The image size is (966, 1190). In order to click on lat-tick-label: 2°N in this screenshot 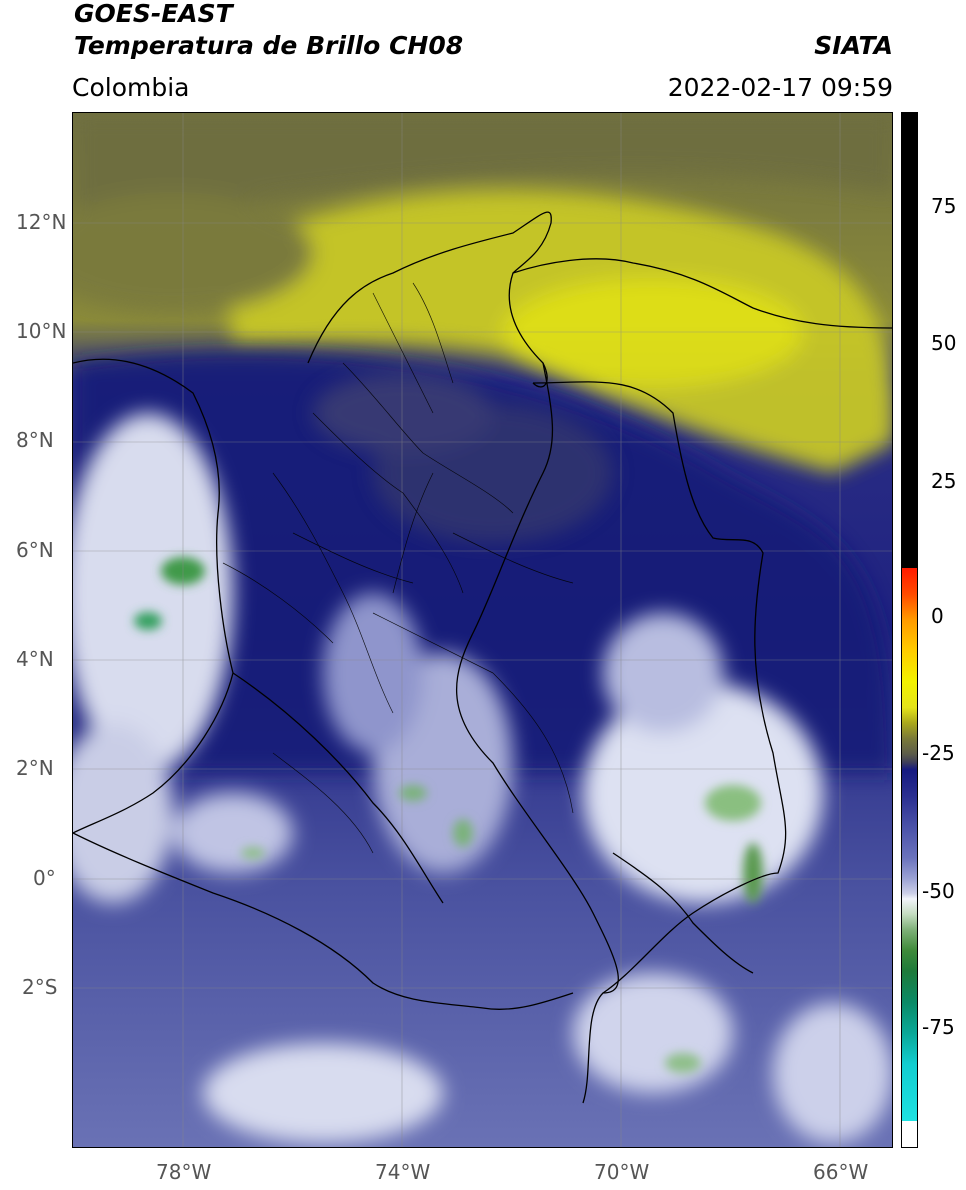, I will do `click(35, 768)`.